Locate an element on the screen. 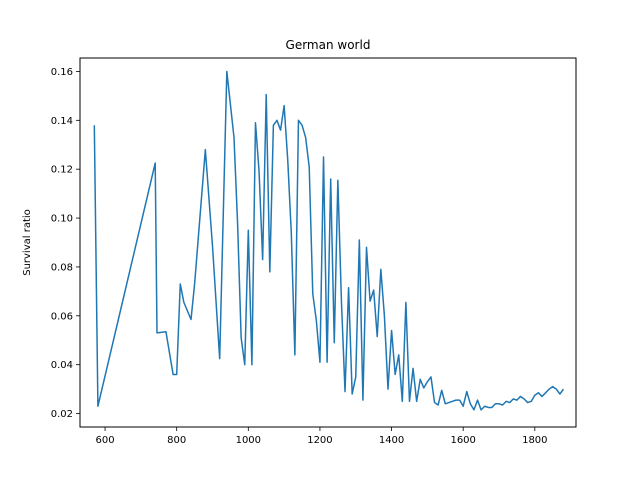 The height and width of the screenshot is (480, 640). y-tick-label: 0.16 is located at coordinates (62, 72).